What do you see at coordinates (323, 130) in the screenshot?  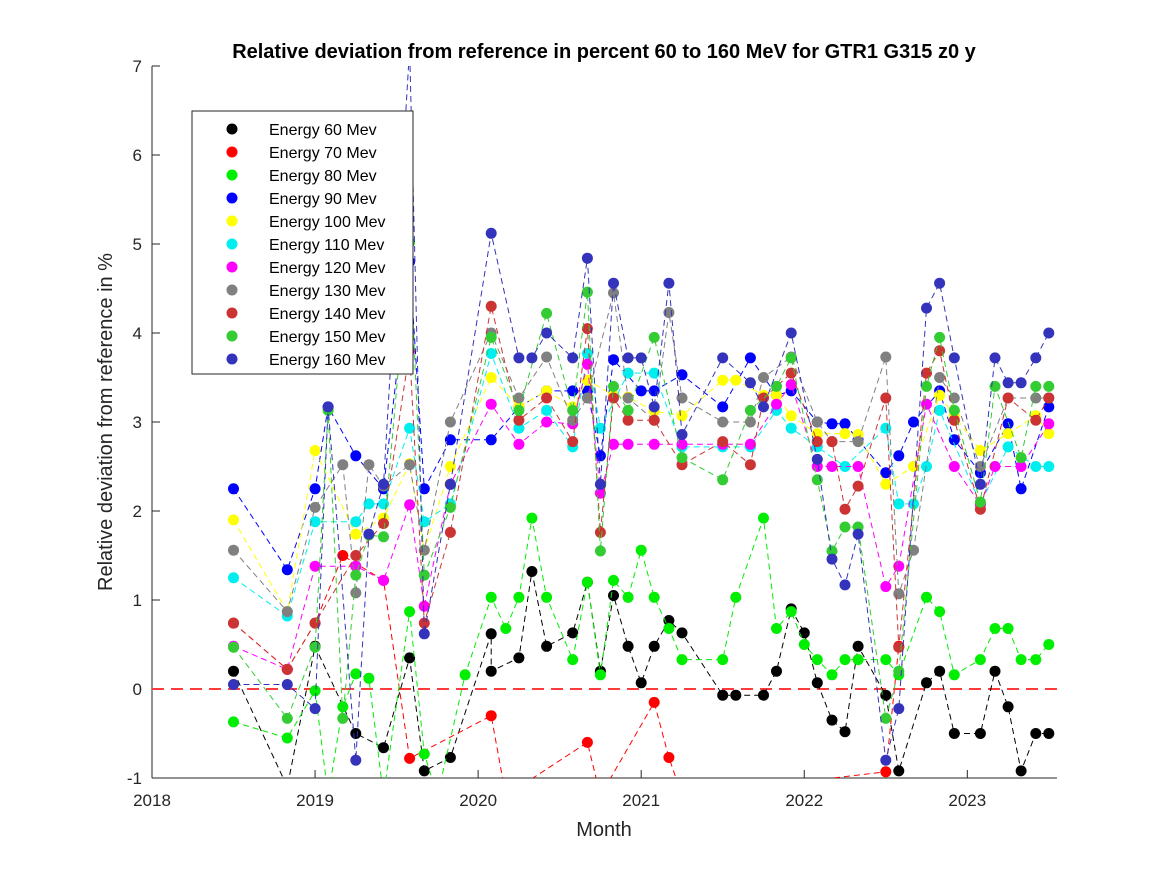 I see `legend-entry: Energy 60 Mev` at bounding box center [323, 130].